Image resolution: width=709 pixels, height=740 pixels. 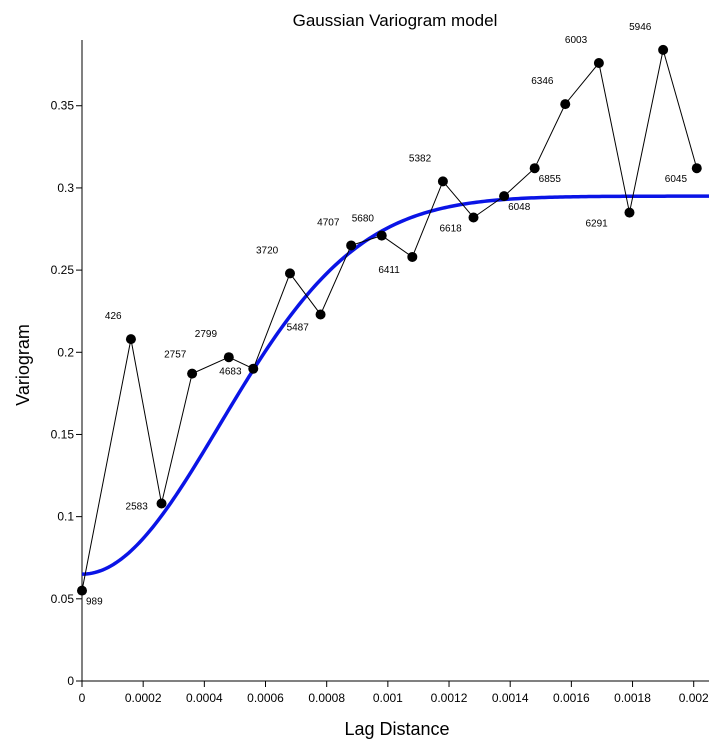 What do you see at coordinates (65, 352) in the screenshot?
I see `y-tick-label: 0.2` at bounding box center [65, 352].